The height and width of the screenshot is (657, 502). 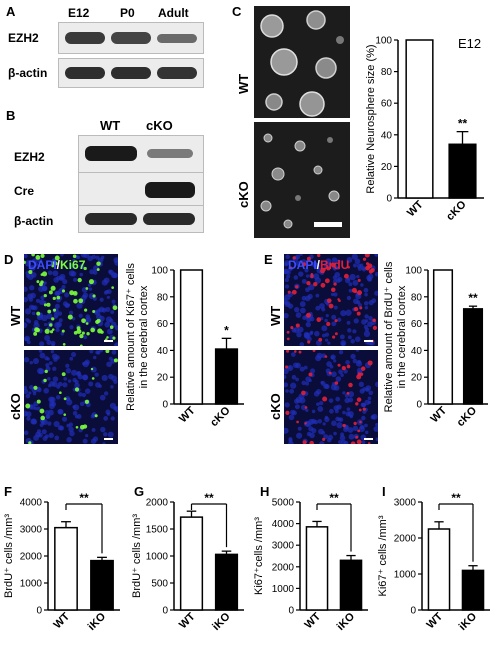 I want to click on chart-c-annotation: E12, so click(x=470, y=43).